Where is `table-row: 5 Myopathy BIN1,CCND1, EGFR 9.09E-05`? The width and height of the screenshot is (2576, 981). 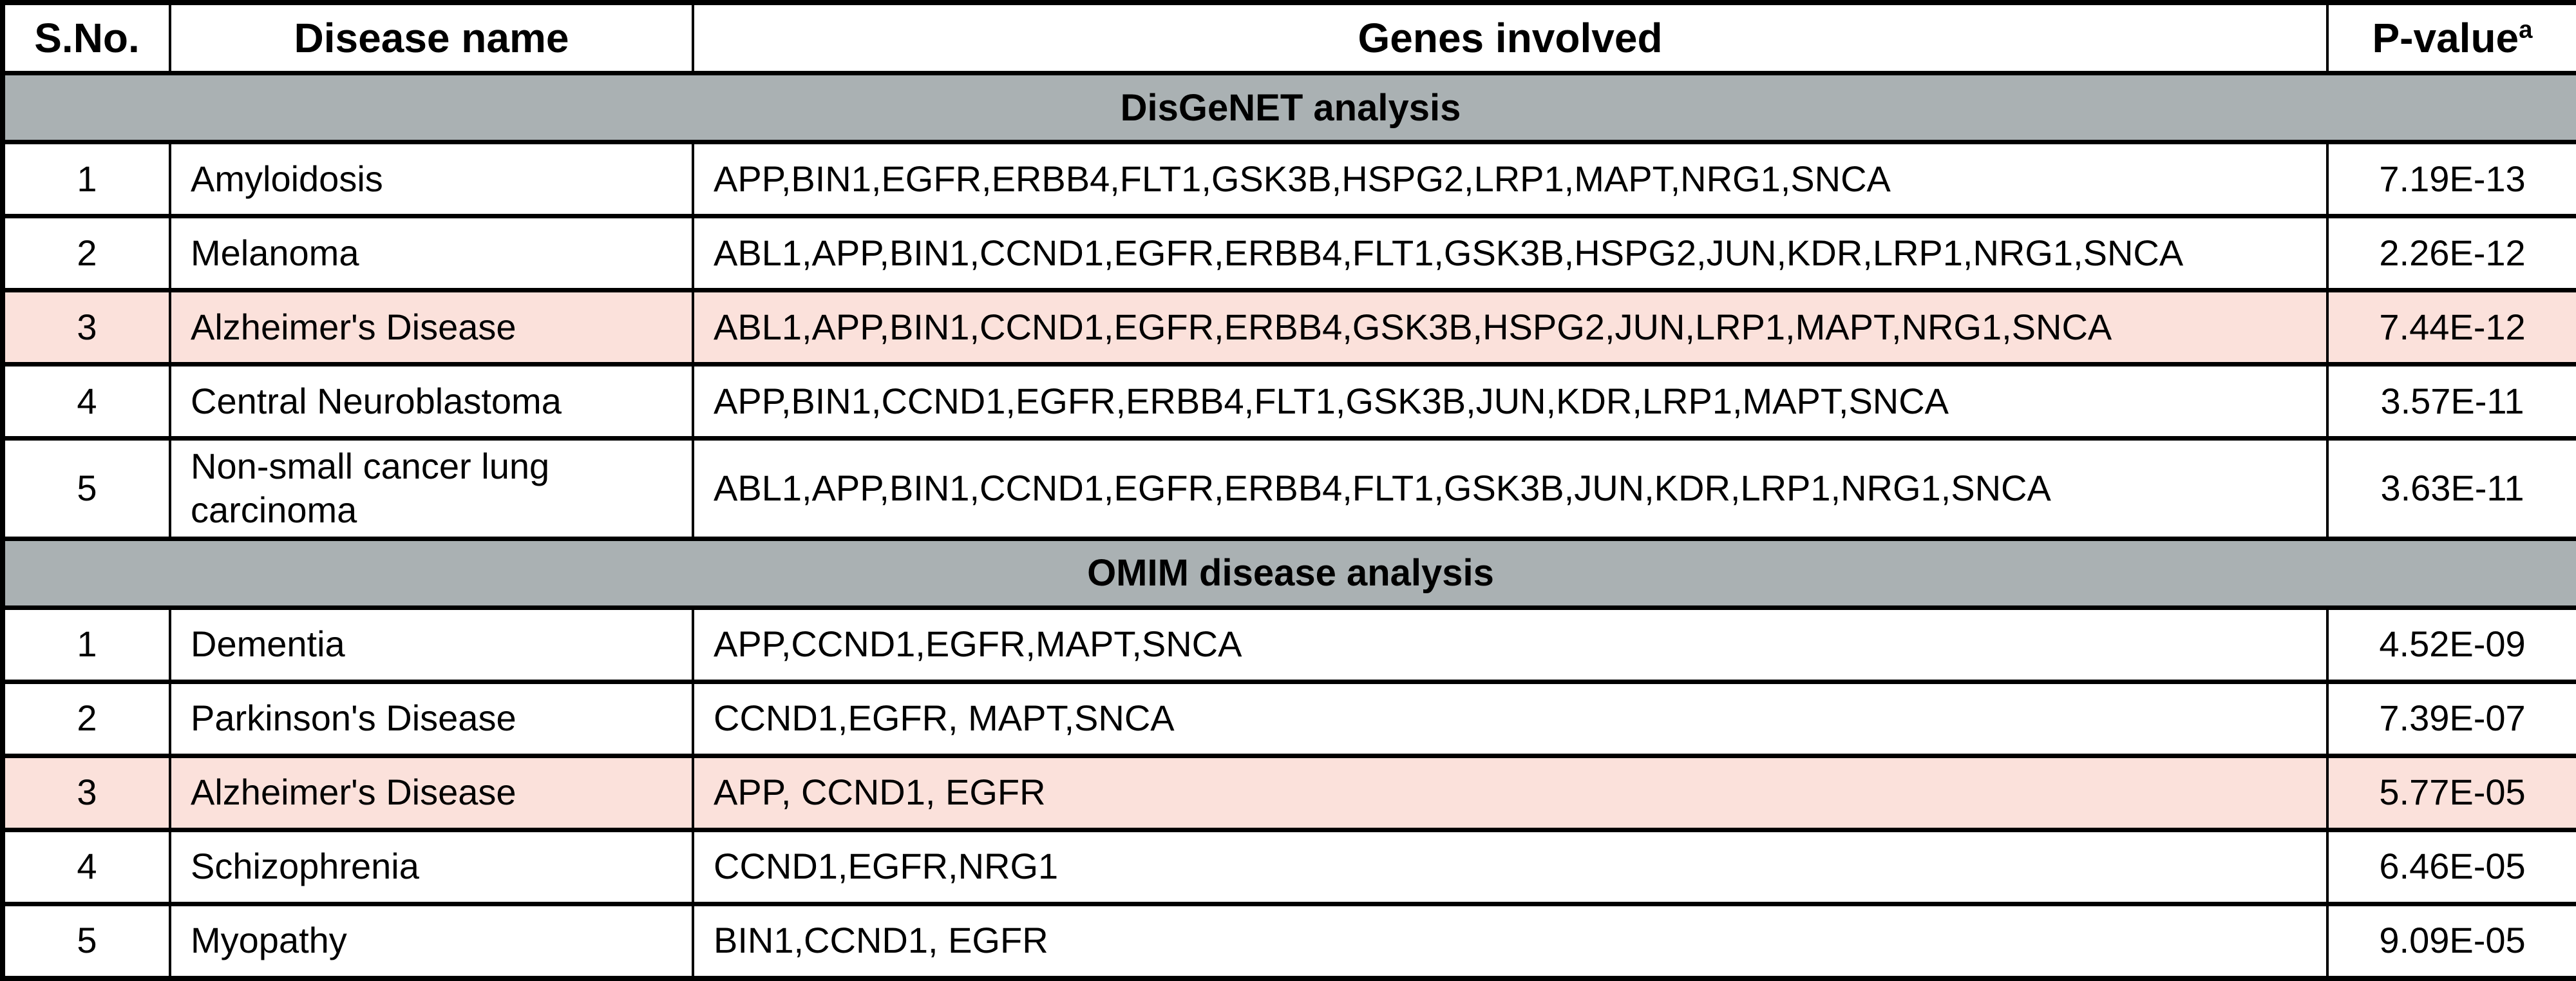
table-row: 5 Myopathy BIN1,CCND1, EGFR 9.09E-05 is located at coordinates (1288, 941).